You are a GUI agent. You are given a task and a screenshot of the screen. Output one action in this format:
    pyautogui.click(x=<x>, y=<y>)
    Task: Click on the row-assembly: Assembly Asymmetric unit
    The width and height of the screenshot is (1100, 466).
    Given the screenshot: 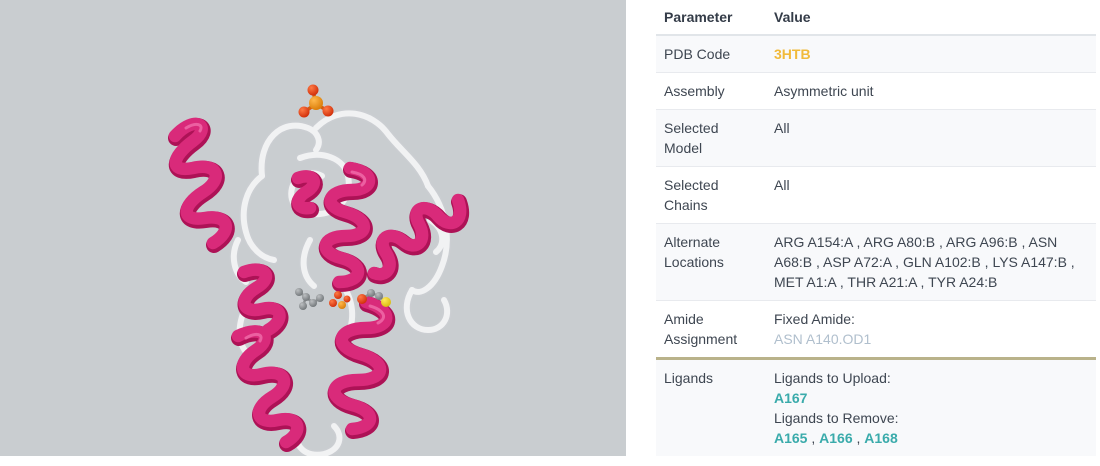 What is the action you would take?
    pyautogui.click(x=876, y=91)
    